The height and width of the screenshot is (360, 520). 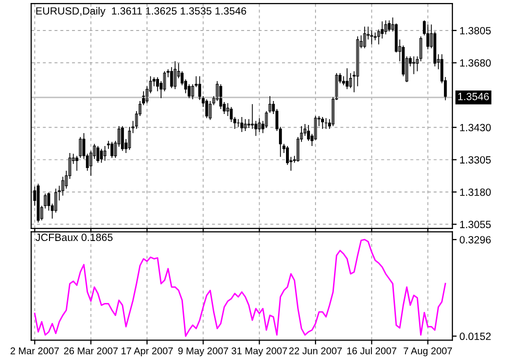 I want to click on y-tick-label: 0.0152, so click(x=475, y=336).